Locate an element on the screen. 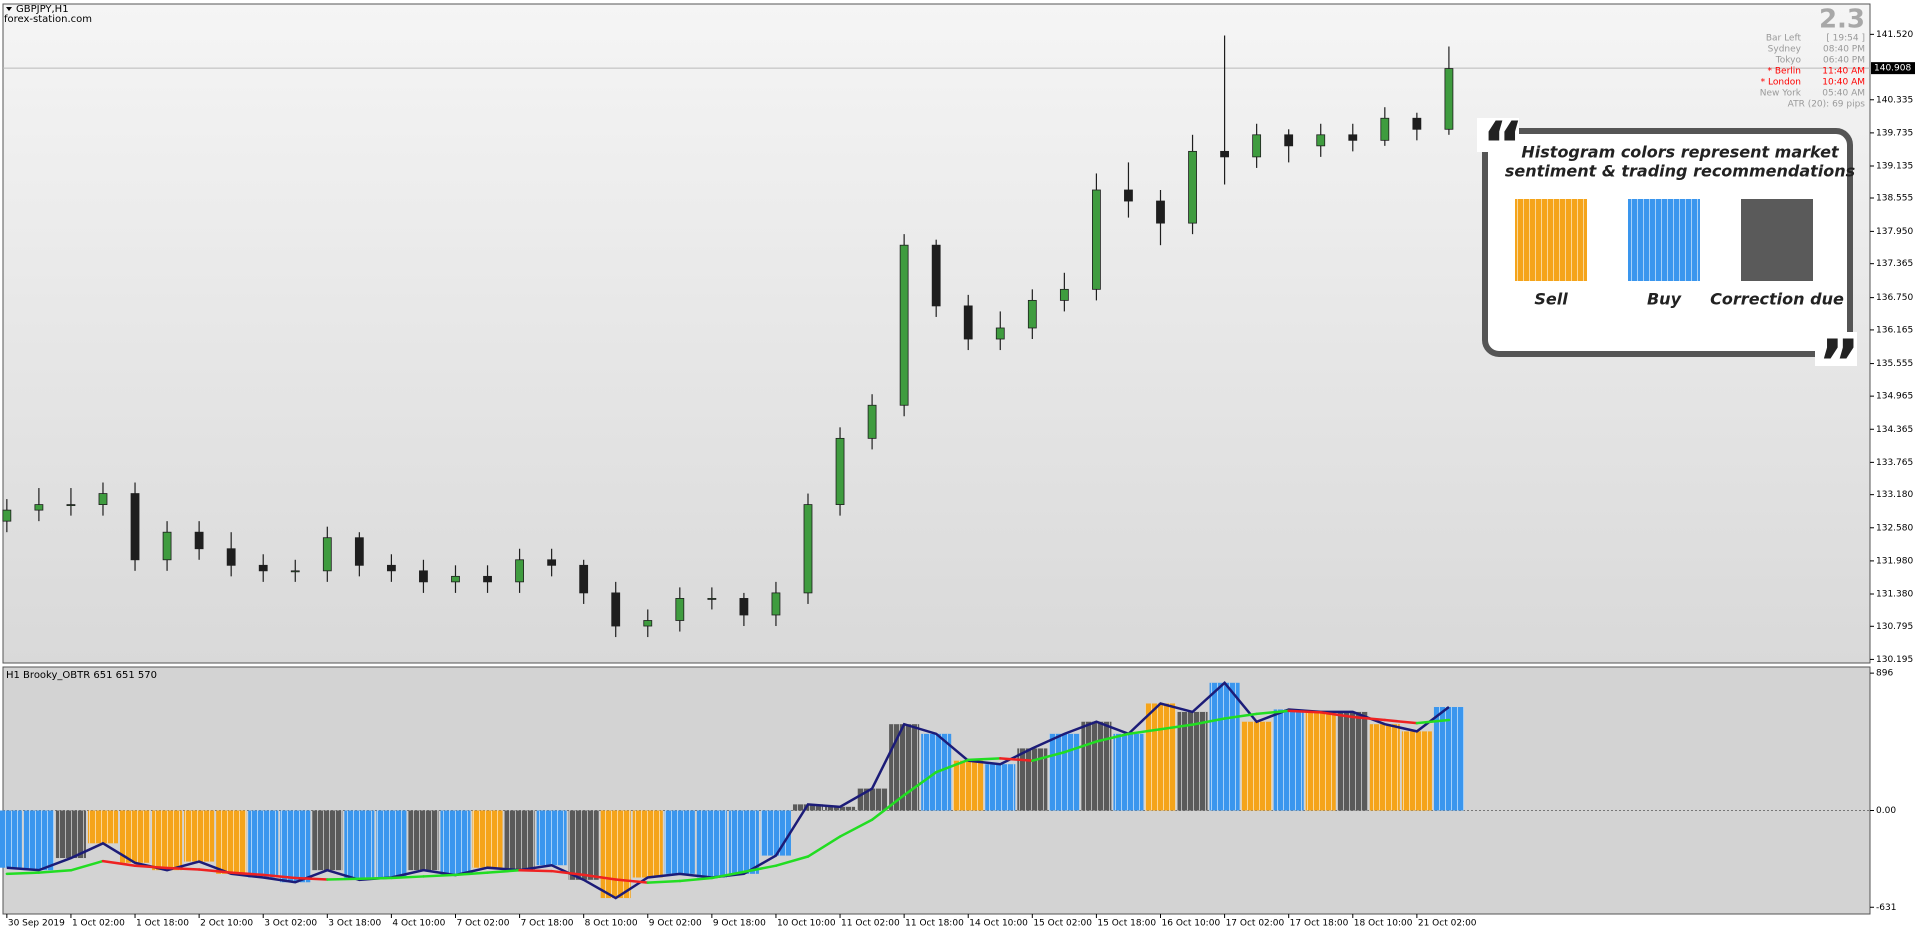 The height and width of the screenshot is (933, 1916). info-value: 06:40 PM is located at coordinates (1844, 61).